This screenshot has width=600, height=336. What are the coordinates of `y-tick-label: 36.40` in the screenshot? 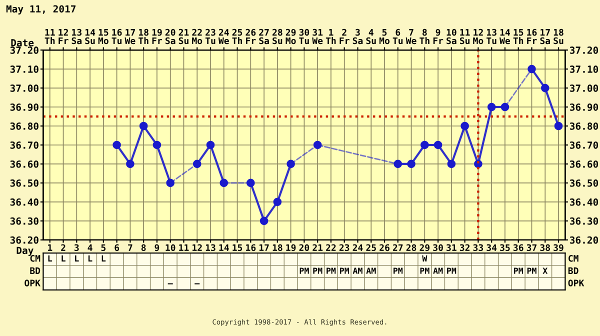 It's located at (24, 202).